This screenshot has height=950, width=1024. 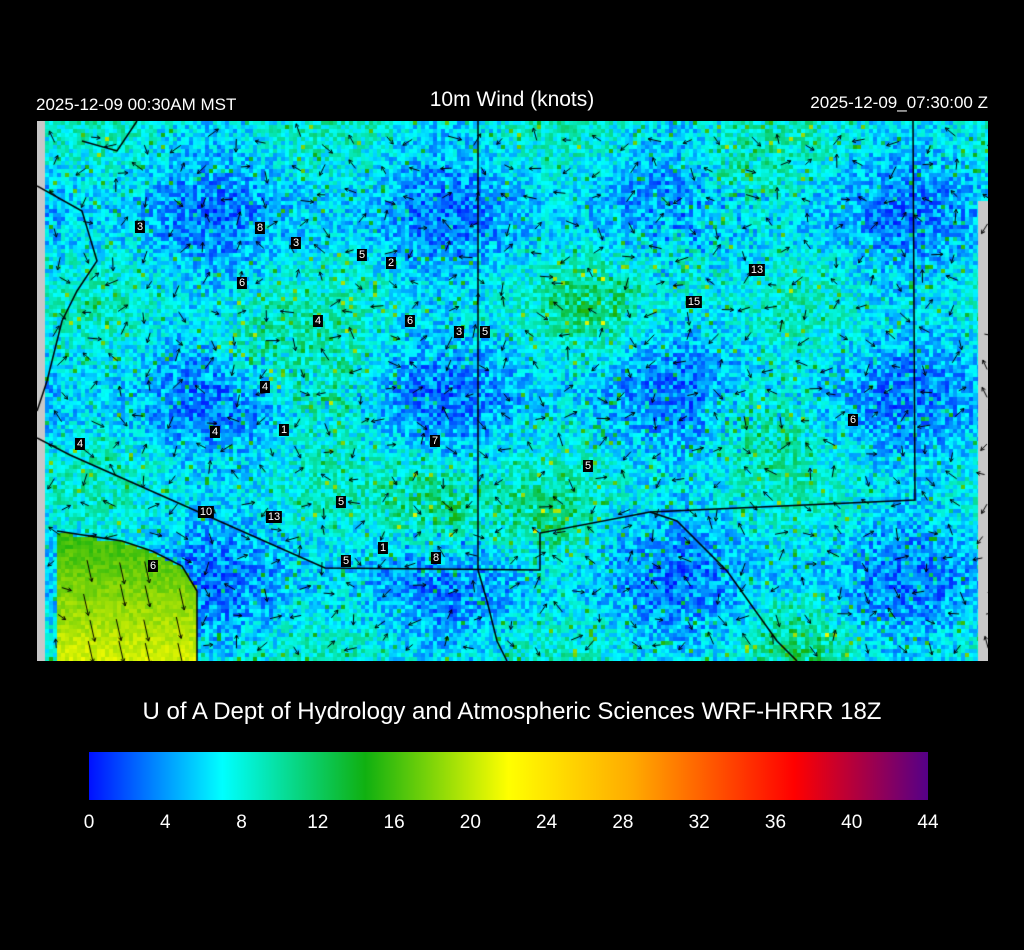 What do you see at coordinates (928, 822) in the screenshot?
I see `colorbar-tick: 44` at bounding box center [928, 822].